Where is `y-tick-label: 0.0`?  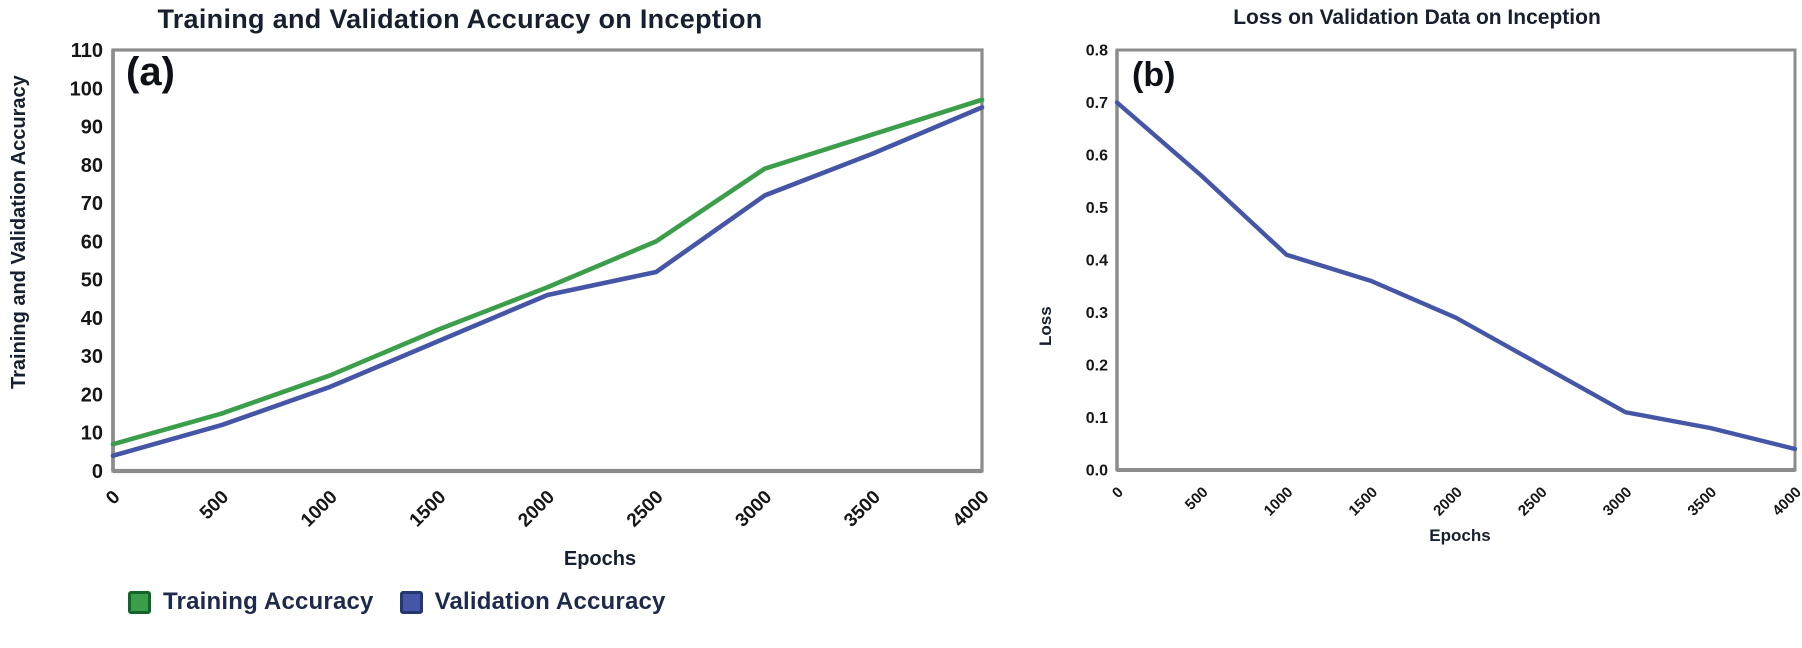
y-tick-label: 0.0 is located at coordinates (1097, 471).